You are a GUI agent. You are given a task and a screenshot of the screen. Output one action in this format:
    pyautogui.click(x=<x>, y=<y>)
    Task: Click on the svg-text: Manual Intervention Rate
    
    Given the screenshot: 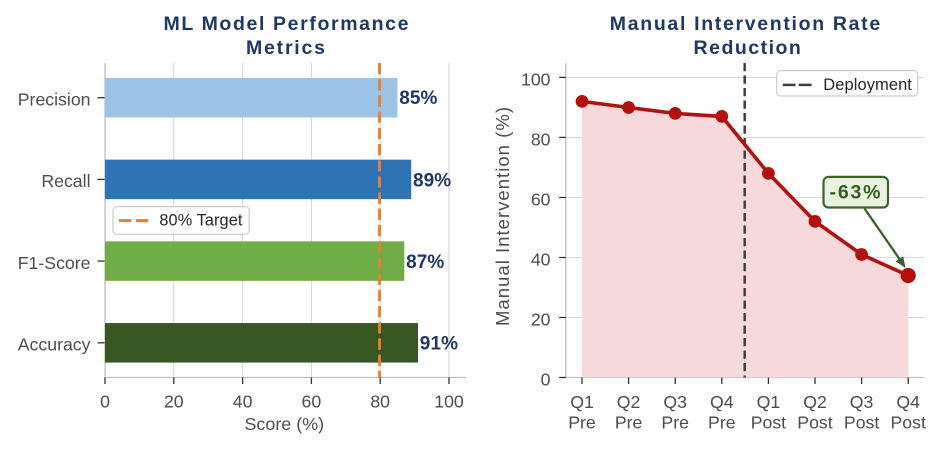 What is the action you would take?
    pyautogui.click(x=745, y=24)
    